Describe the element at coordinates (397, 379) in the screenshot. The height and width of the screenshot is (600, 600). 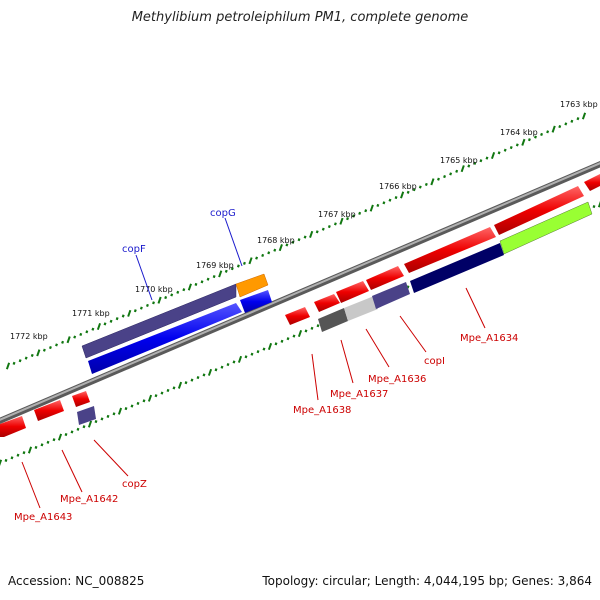
I see `label-Mpe_A1636: Mpe_A1636` at that location.